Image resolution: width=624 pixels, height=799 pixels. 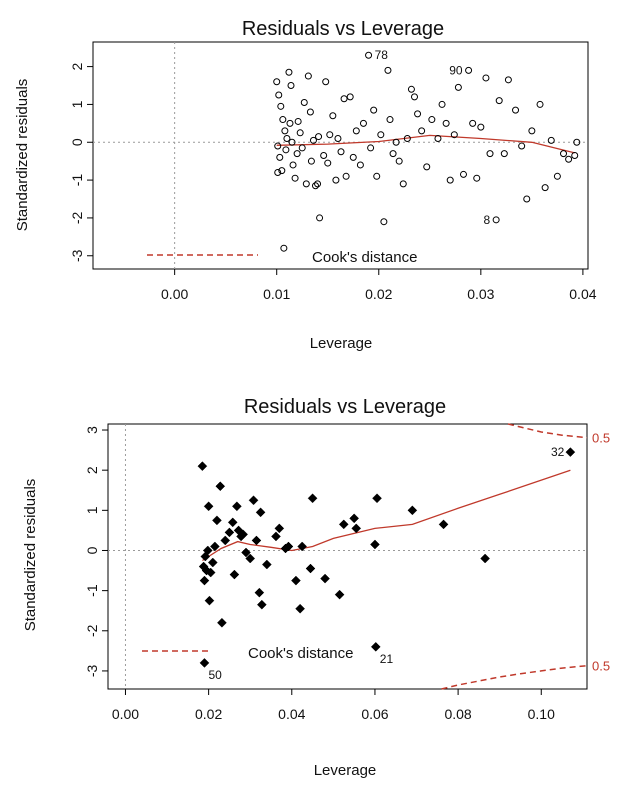 I want to click on chart-2-x-tick-label: 0.04, so click(x=291, y=714).